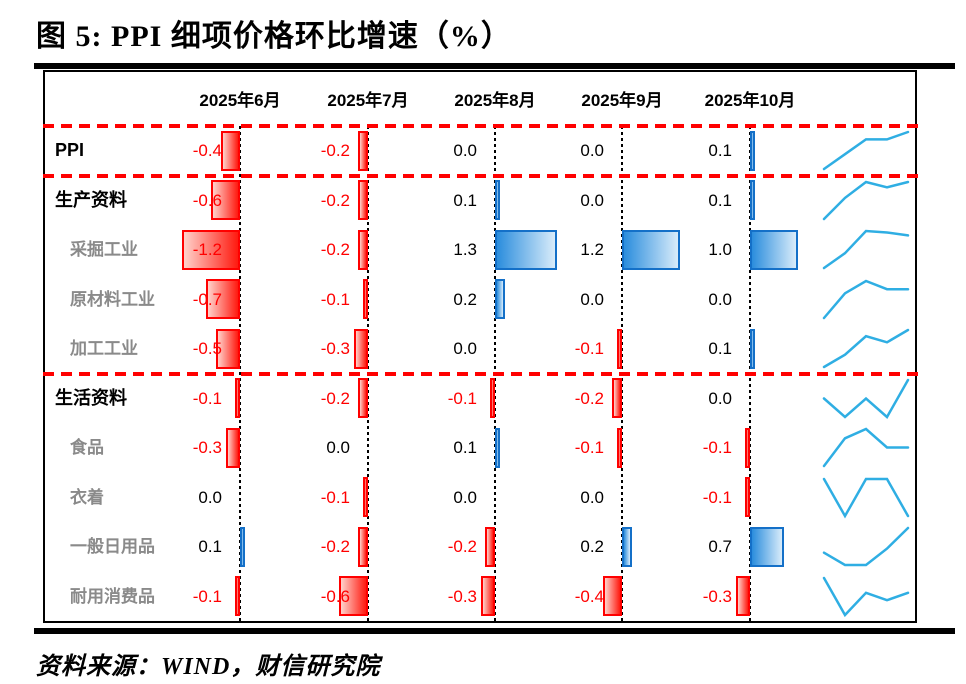 This screenshot has width=966, height=684. I want to click on table-row: 一般日用品 0.1 -0.2 -0.2 0.2 0.7, so click(480, 547).